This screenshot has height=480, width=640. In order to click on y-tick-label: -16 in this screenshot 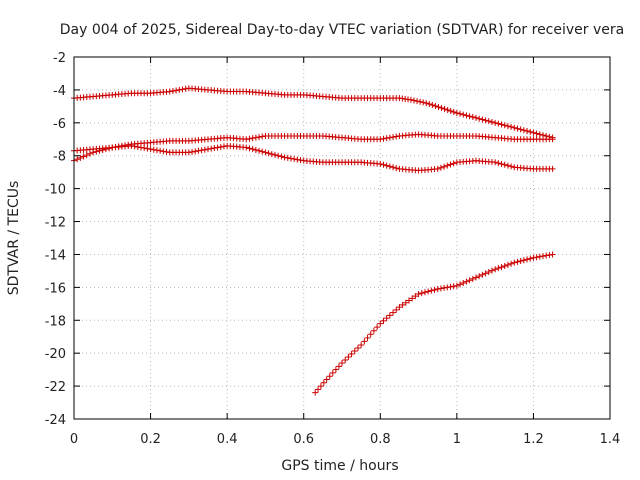, I will do `click(55, 288)`.